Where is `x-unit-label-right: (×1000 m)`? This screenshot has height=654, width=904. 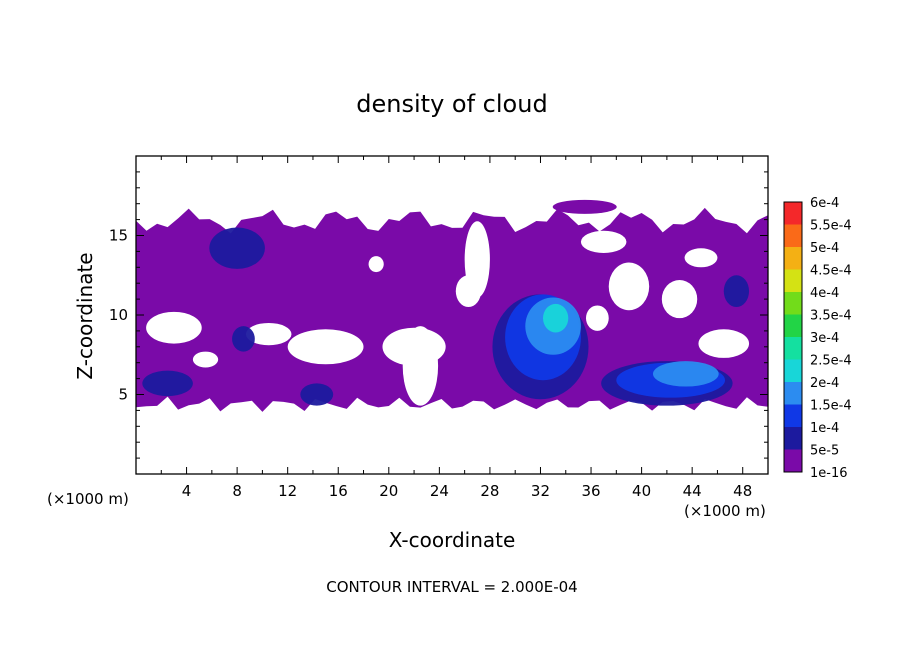
x-unit-label-right: (×1000 m) is located at coordinates (725, 511).